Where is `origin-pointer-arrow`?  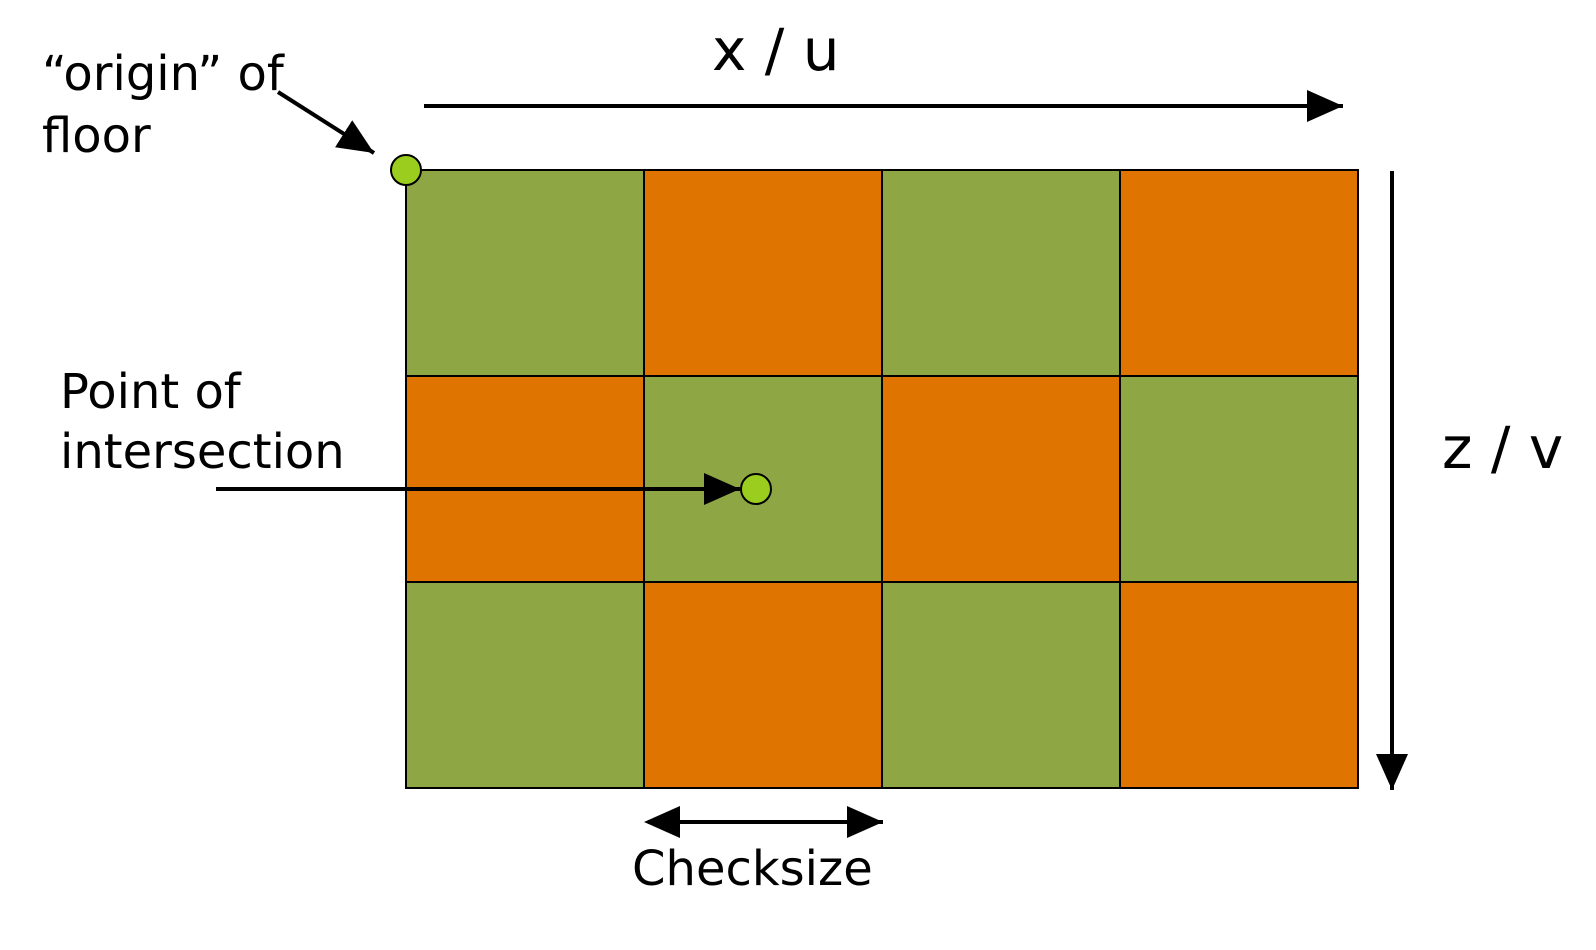 origin-pointer-arrow is located at coordinates (326, 122).